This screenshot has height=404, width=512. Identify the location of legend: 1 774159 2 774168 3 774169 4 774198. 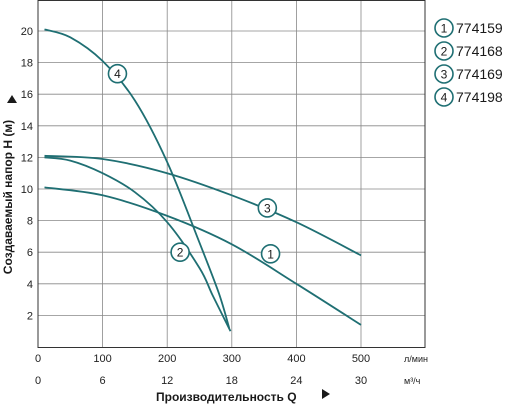
(468, 62).